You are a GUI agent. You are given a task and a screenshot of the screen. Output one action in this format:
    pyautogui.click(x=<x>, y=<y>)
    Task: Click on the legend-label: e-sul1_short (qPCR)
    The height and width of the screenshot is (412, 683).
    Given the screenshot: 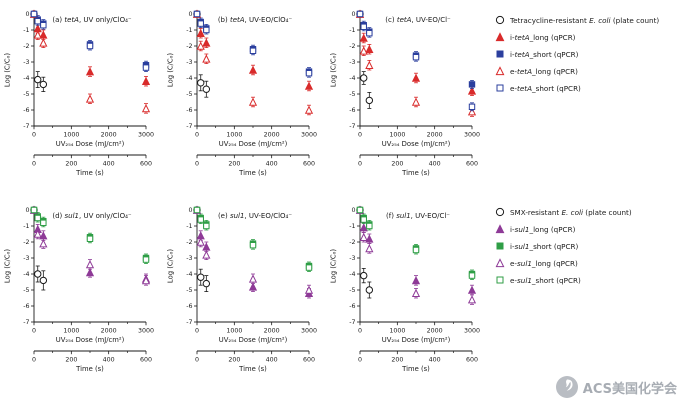 What is the action you would take?
    pyautogui.click(x=545, y=280)
    